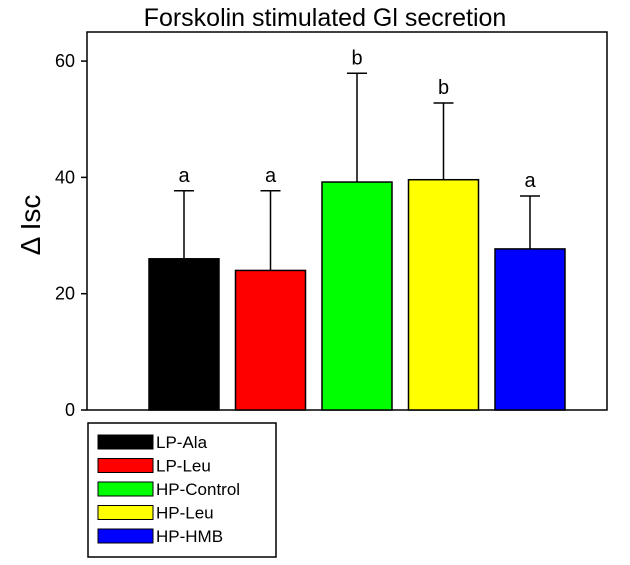 This screenshot has height=565, width=630. Describe the element at coordinates (198, 489) in the screenshot. I see `legend-label-2: HP-Control` at that location.